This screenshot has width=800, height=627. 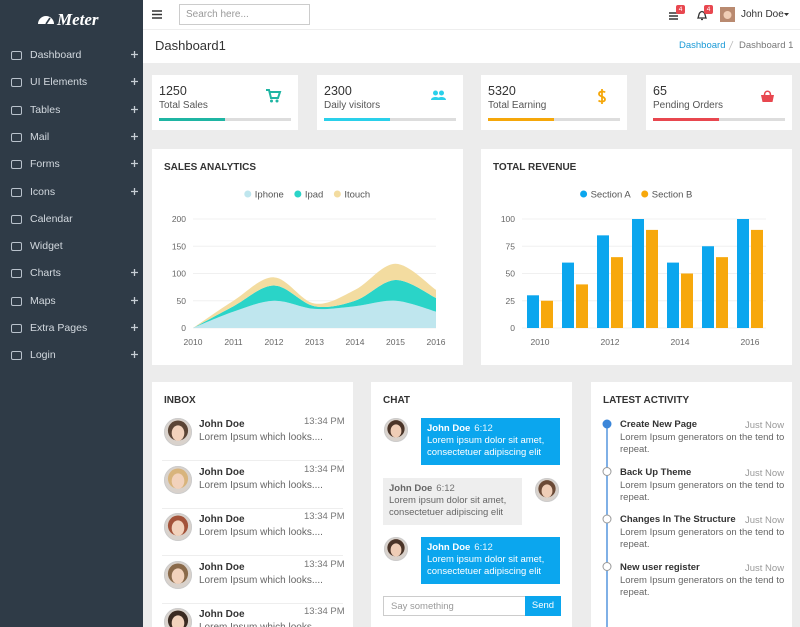 What do you see at coordinates (659, 424) in the screenshot?
I see `activity-title: Create New Page` at bounding box center [659, 424].